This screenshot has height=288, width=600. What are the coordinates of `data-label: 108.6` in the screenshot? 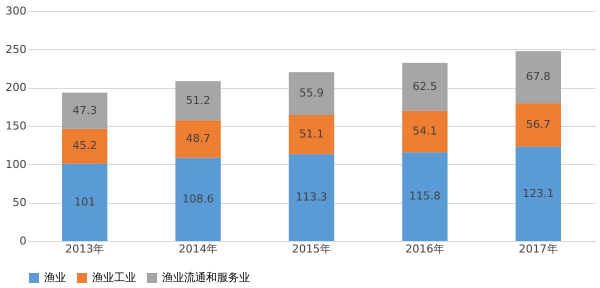 It's located at (198, 199).